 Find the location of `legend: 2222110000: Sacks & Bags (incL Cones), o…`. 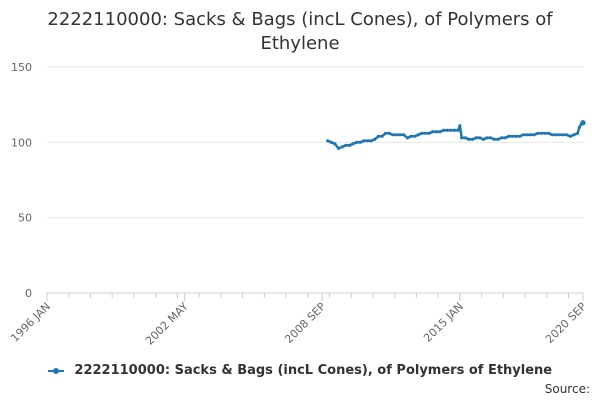

legend: 2222110000: Sacks & Bags (incL Cones), o… is located at coordinates (300, 370).